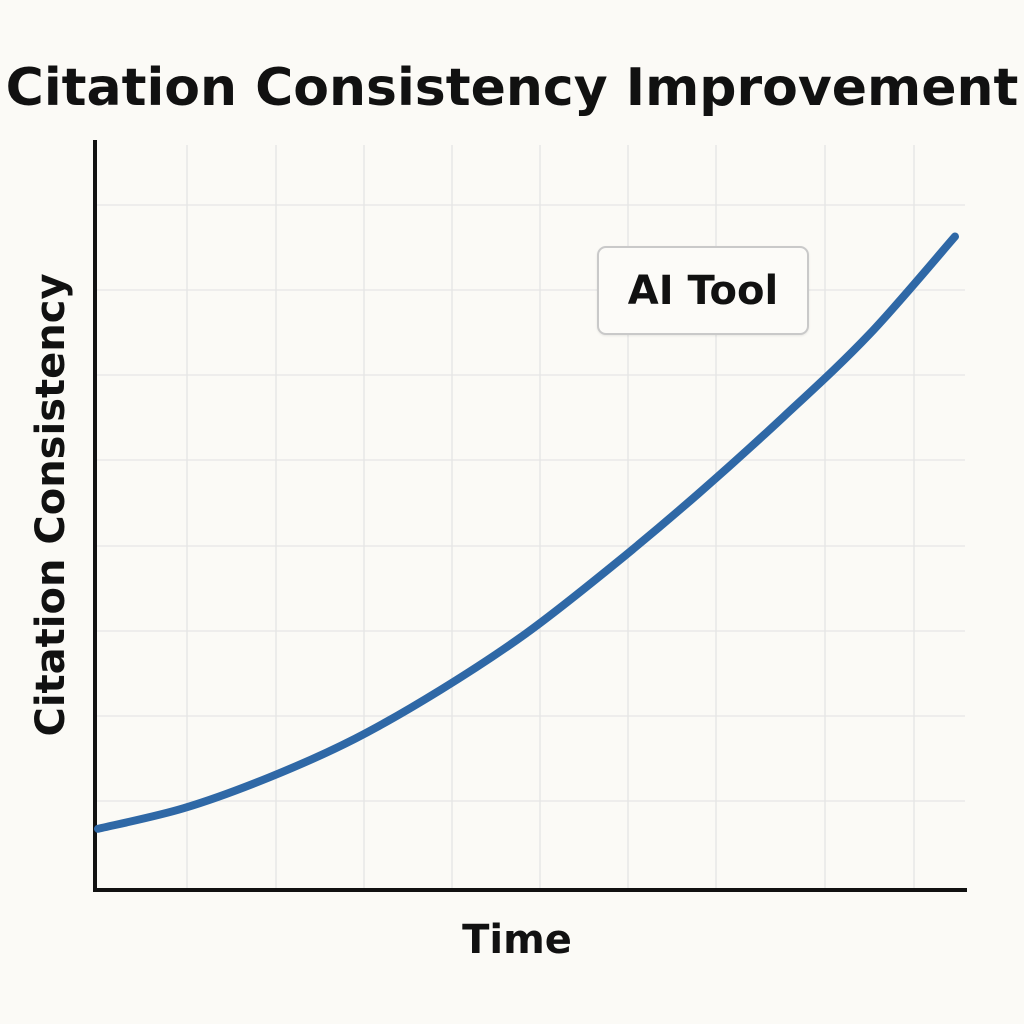  What do you see at coordinates (512, 88) in the screenshot?
I see `chart-title: Citation Consistency Improvement` at bounding box center [512, 88].